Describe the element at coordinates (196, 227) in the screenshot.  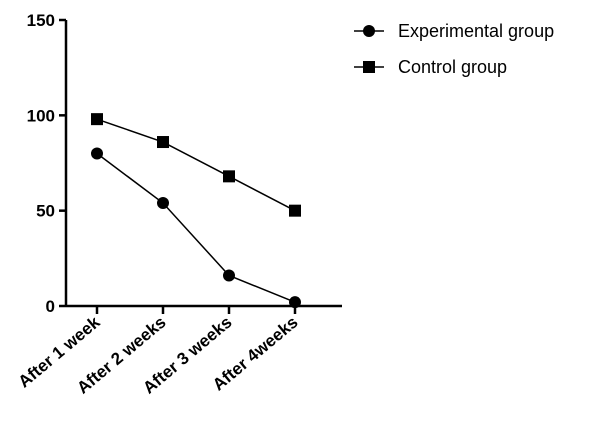
I see `series-line-experimental` at that location.